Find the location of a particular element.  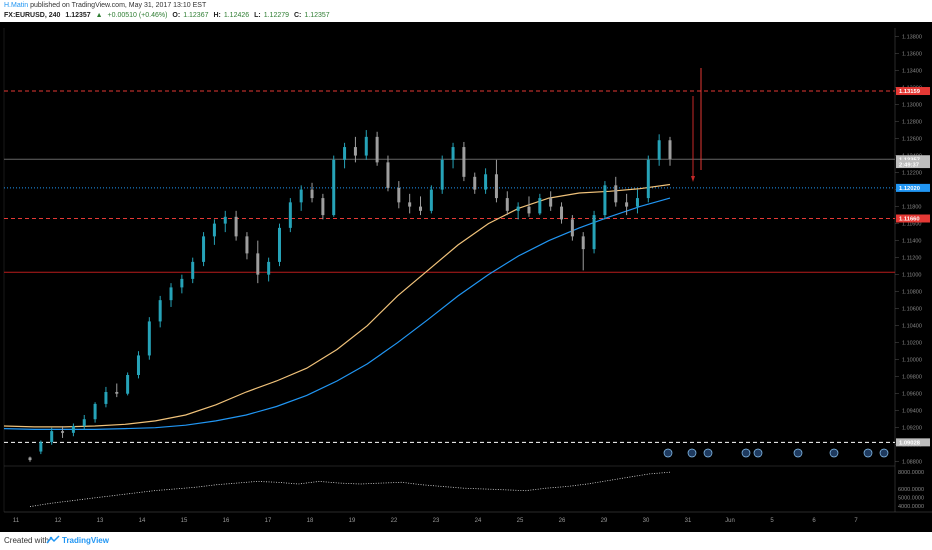

y-tick-label: 1.10600 is located at coordinates (912, 310).